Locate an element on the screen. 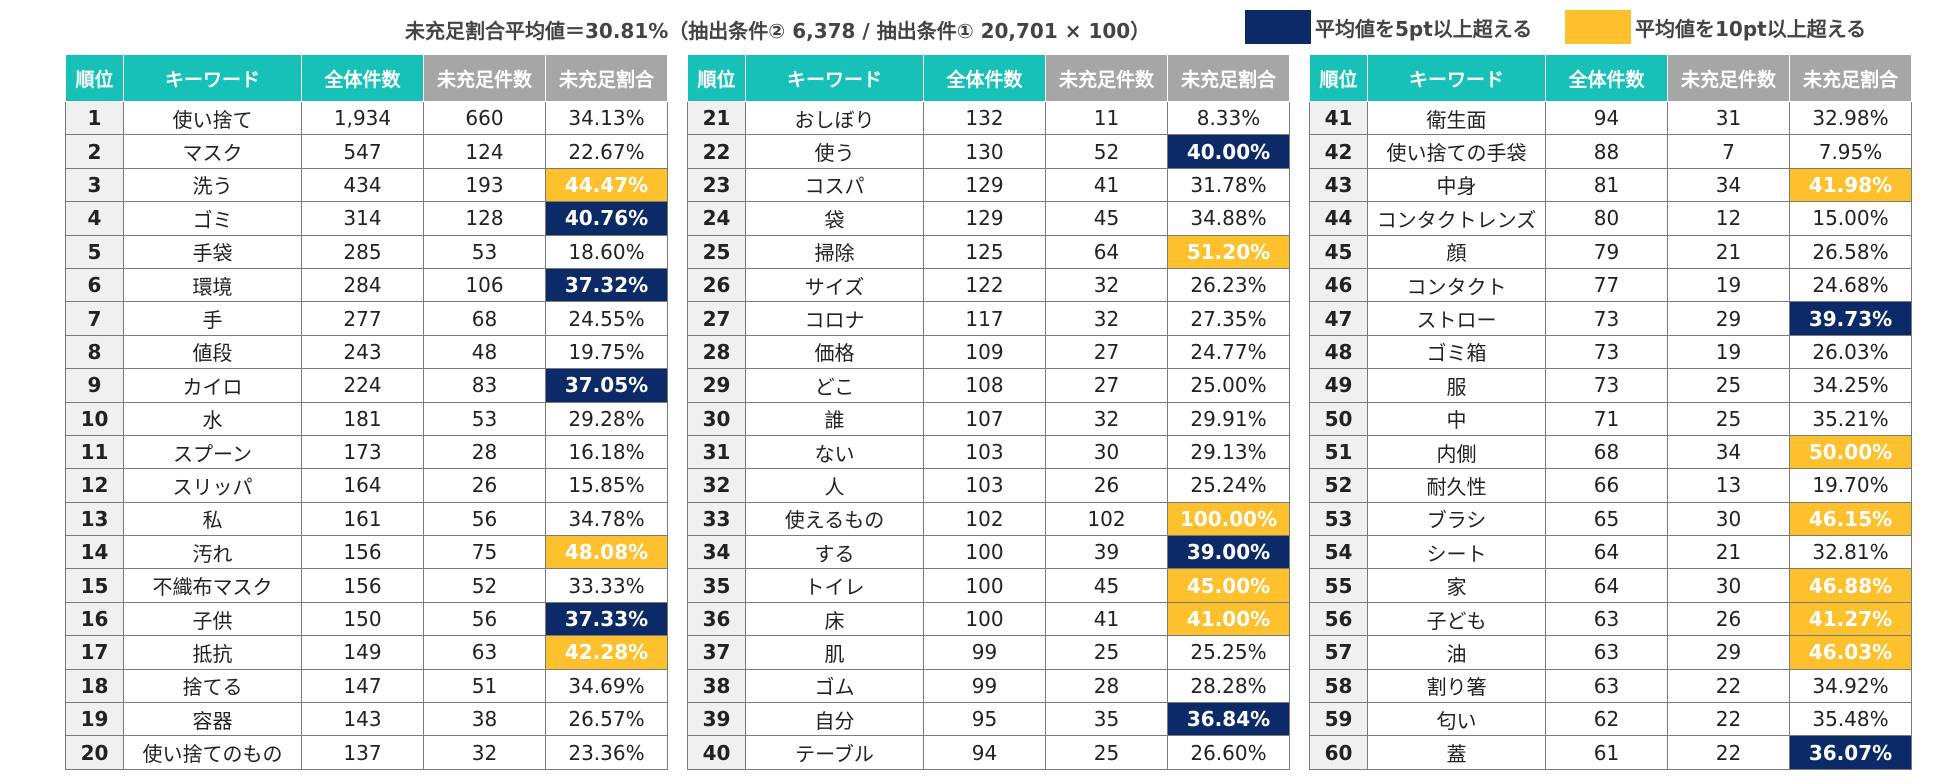 This screenshot has height=784, width=1950. unmet-cell: 29 is located at coordinates (1728, 652).